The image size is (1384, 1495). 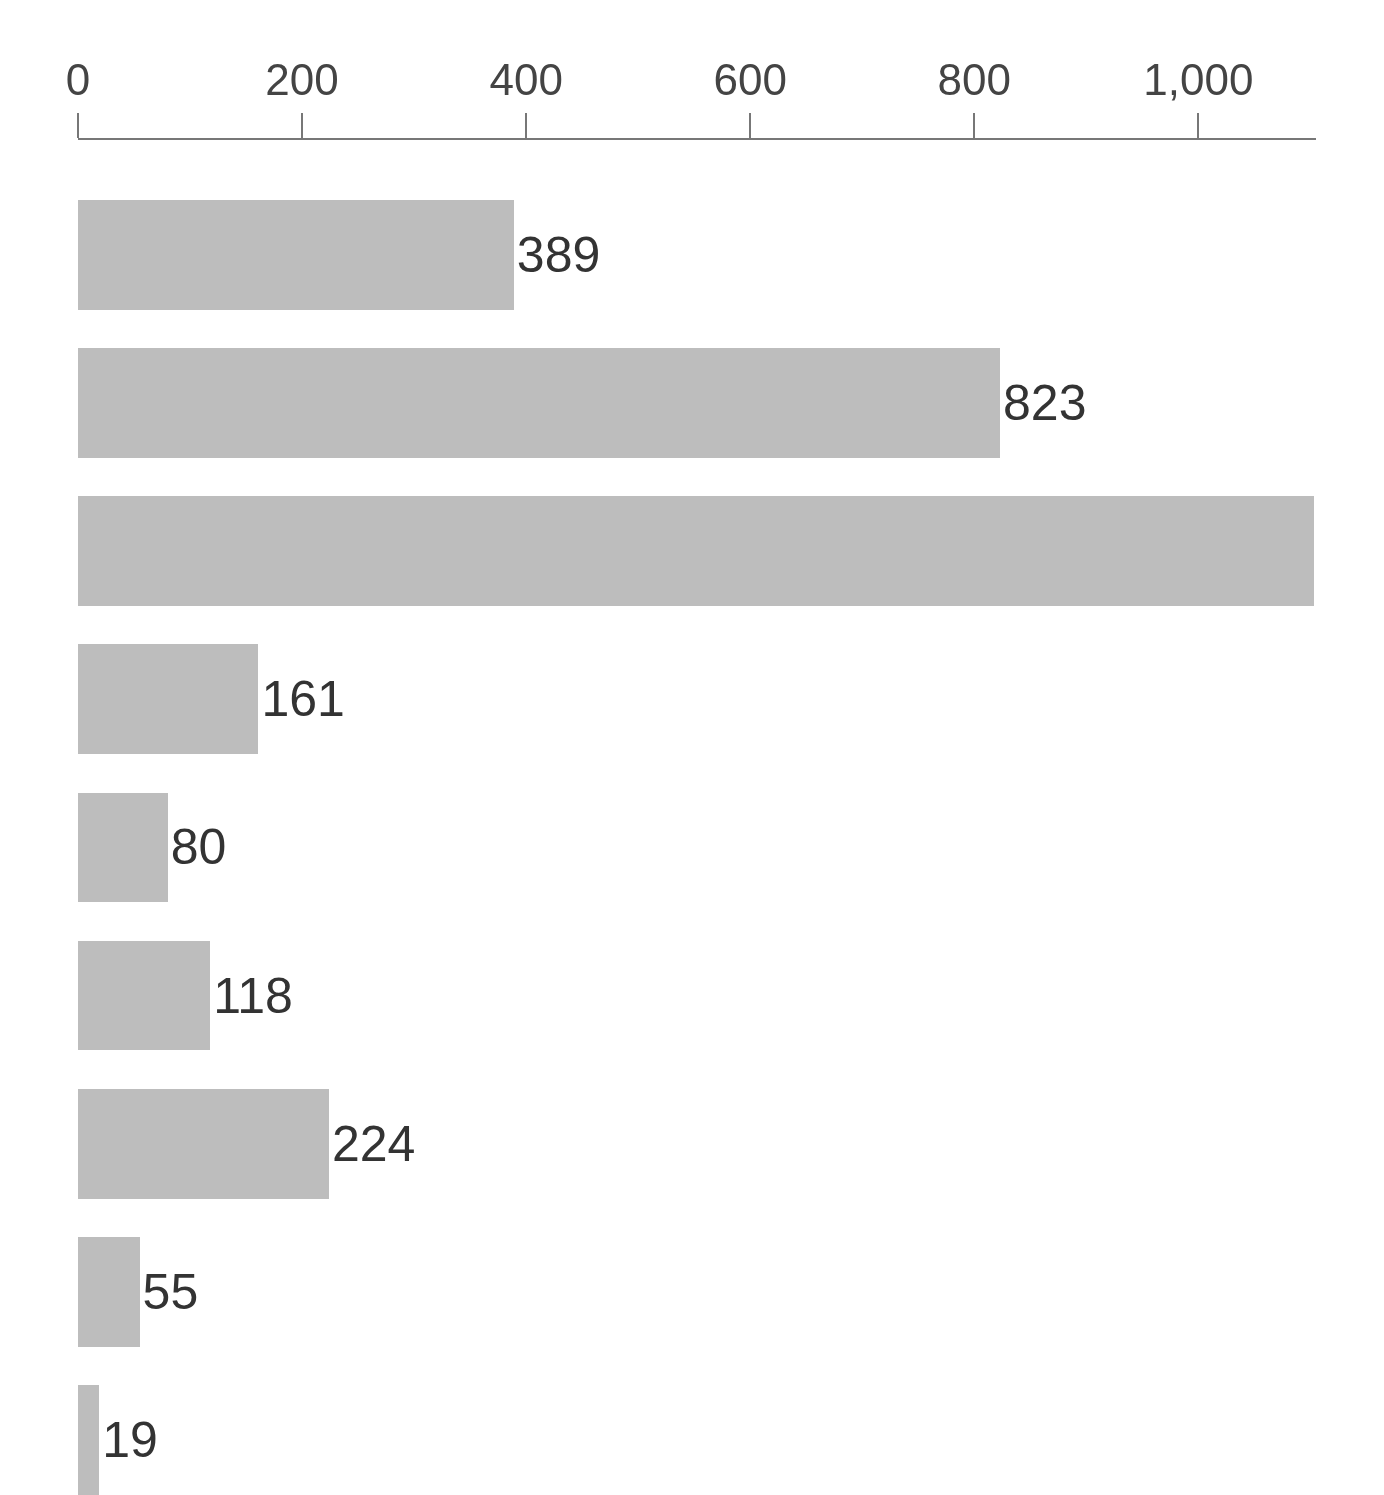 What do you see at coordinates (170, 1291) in the screenshot?
I see `data-label: 55` at bounding box center [170, 1291].